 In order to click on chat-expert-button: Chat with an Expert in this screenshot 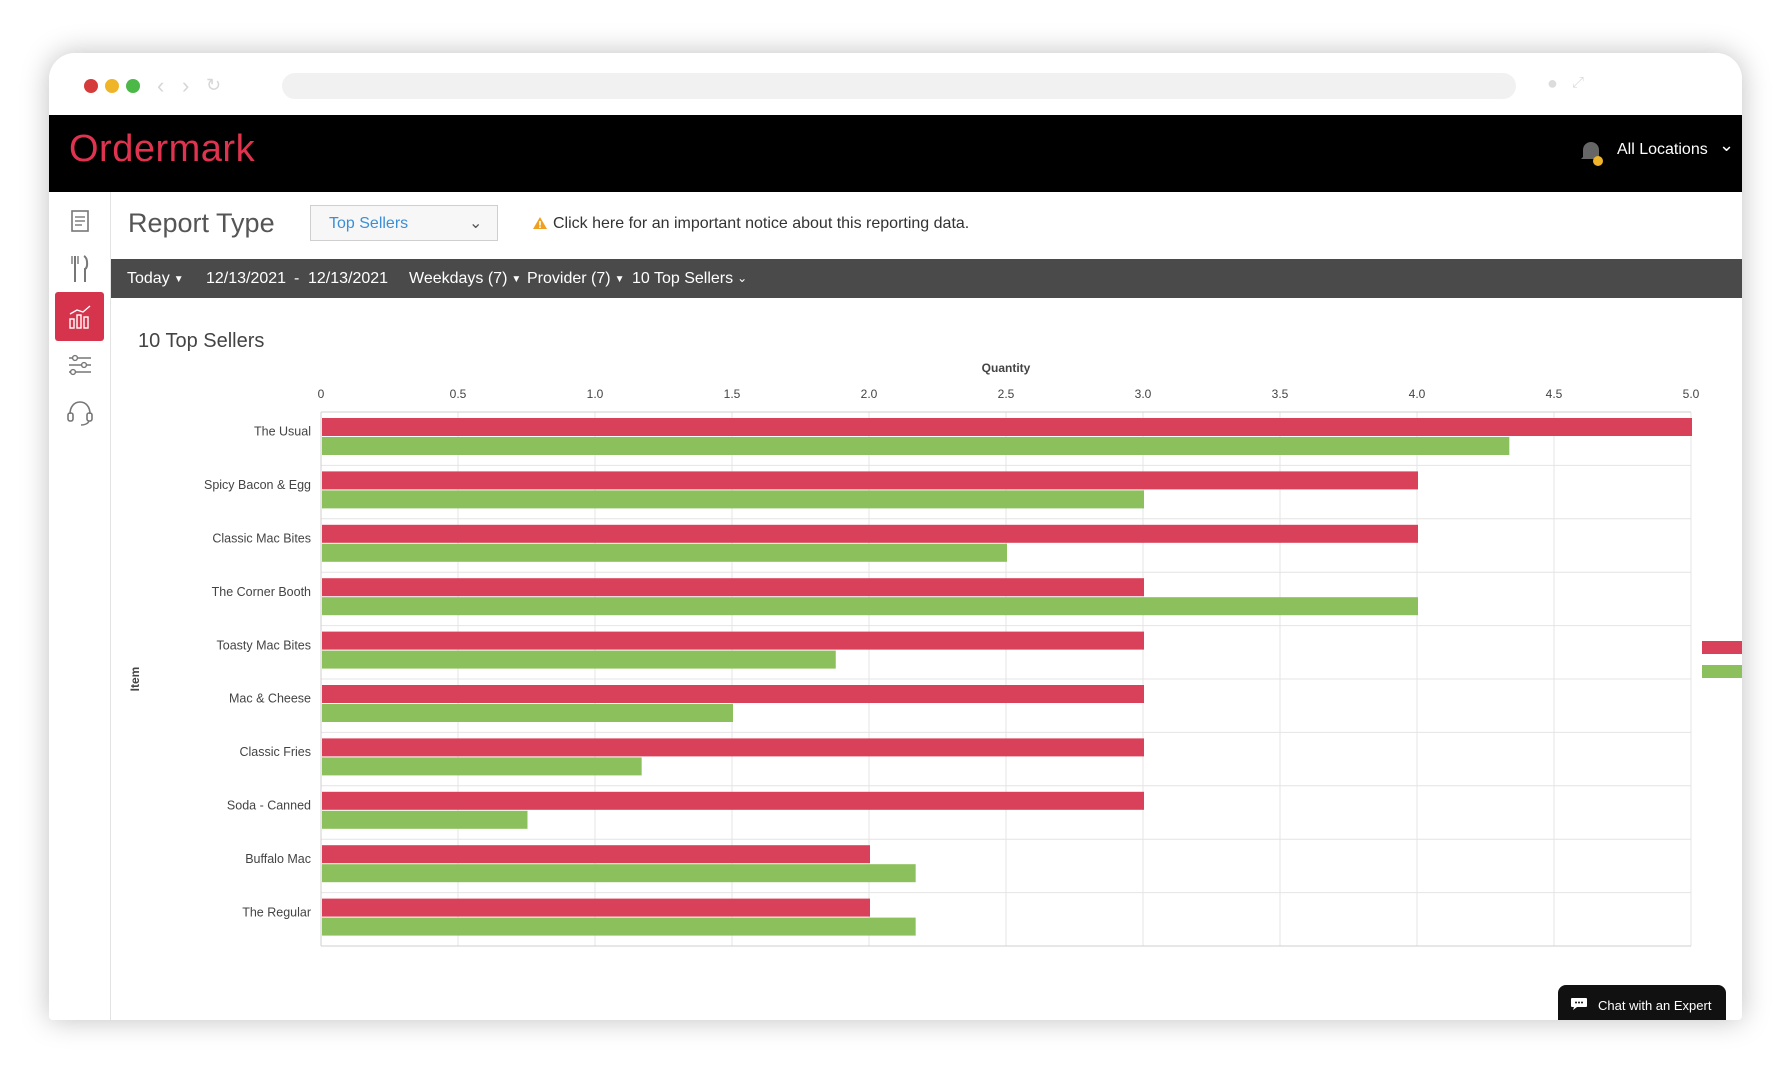, I will do `click(1642, 1002)`.